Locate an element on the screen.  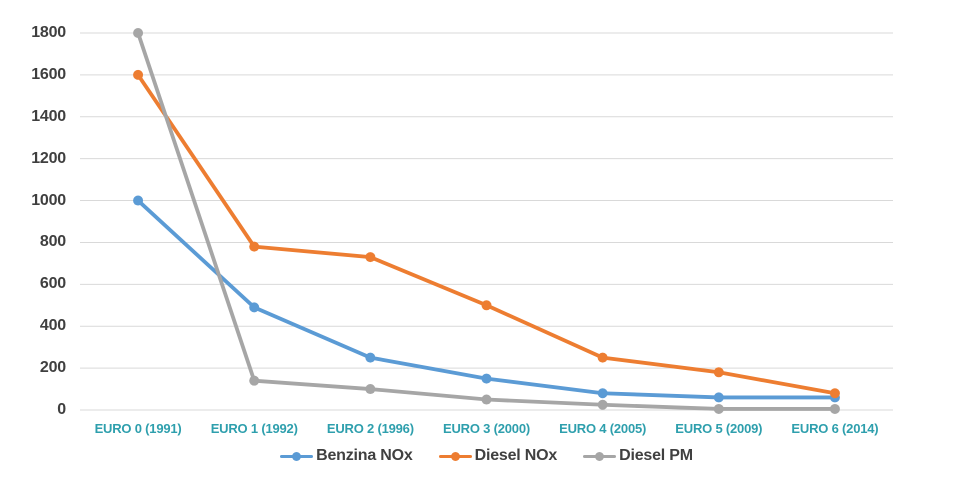
y-tick-label: 200 is located at coordinates (52, 368).